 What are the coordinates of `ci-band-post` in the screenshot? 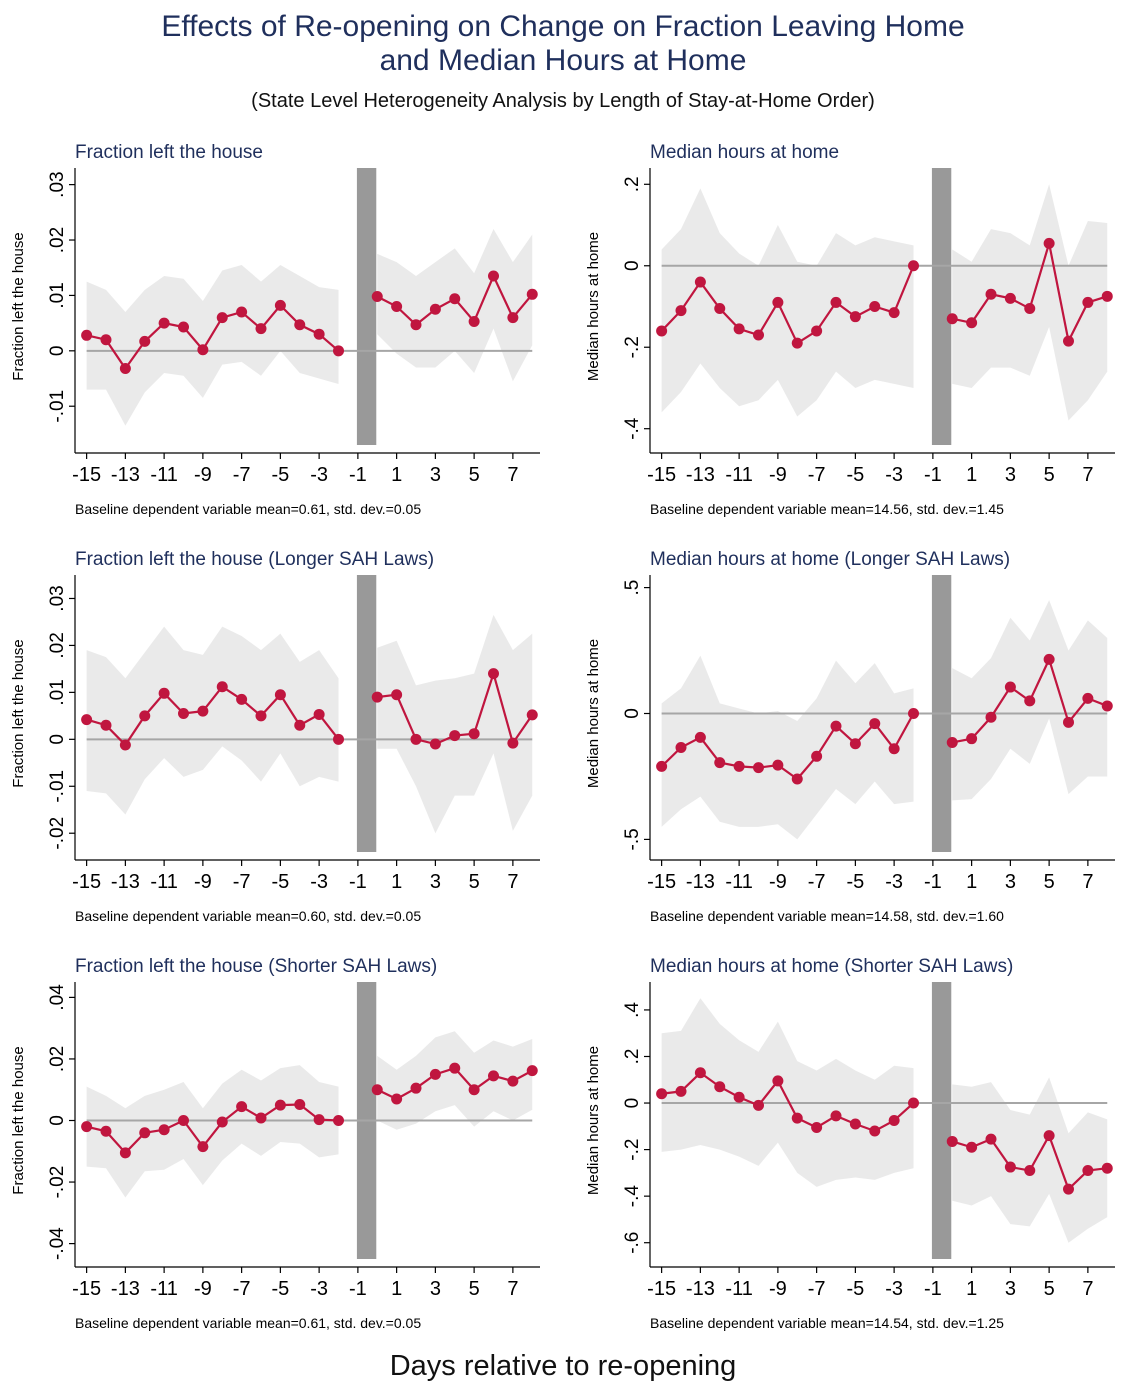 It's located at (1030, 1160).